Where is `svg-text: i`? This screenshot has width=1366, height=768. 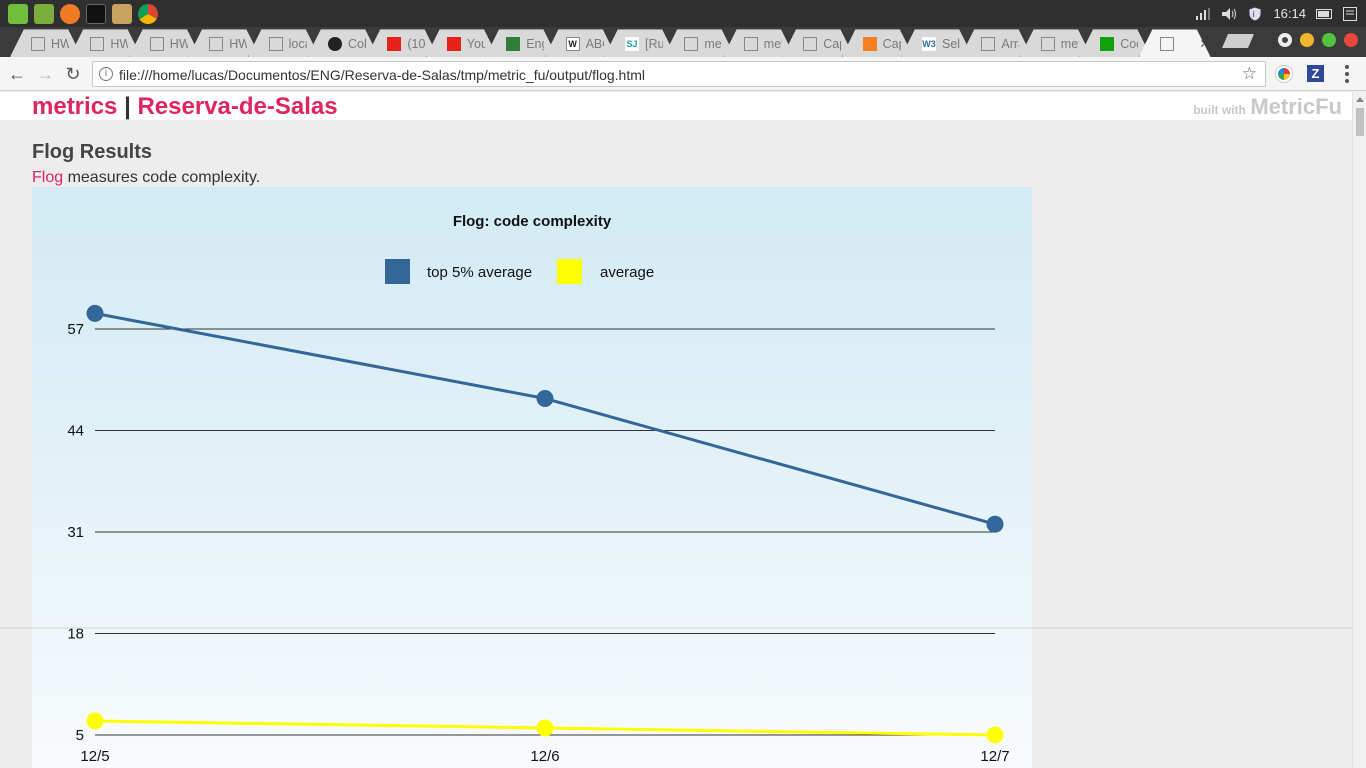
svg-text: i is located at coordinates (1254, 14).